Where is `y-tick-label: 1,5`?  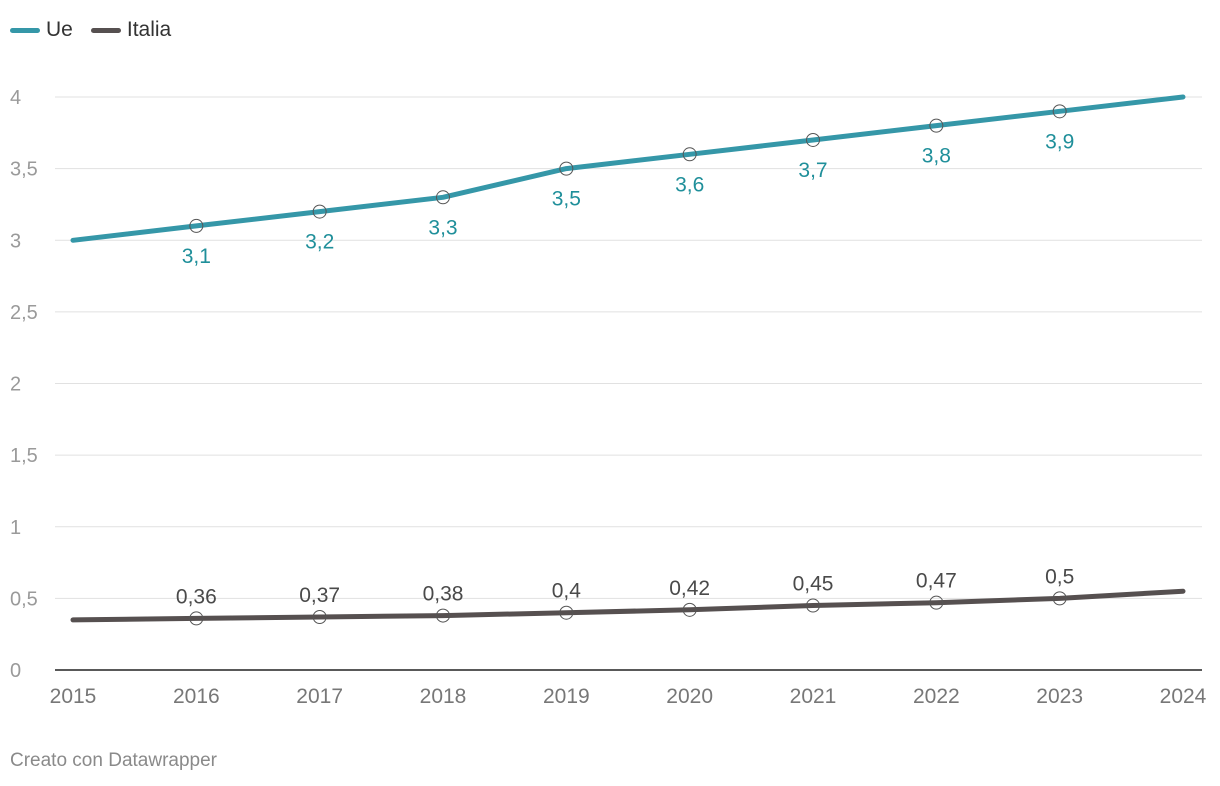 y-tick-label: 1,5 is located at coordinates (24, 456).